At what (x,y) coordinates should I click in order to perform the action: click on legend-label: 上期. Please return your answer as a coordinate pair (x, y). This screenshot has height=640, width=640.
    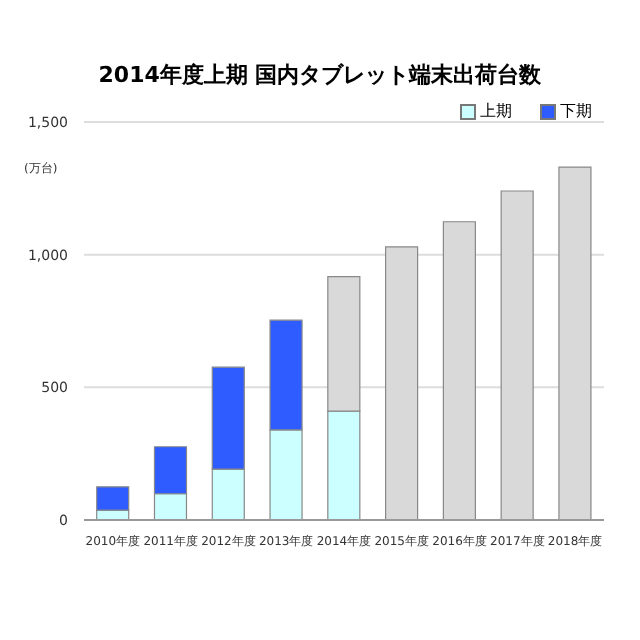
    Looking at the image, I should click on (495, 111).